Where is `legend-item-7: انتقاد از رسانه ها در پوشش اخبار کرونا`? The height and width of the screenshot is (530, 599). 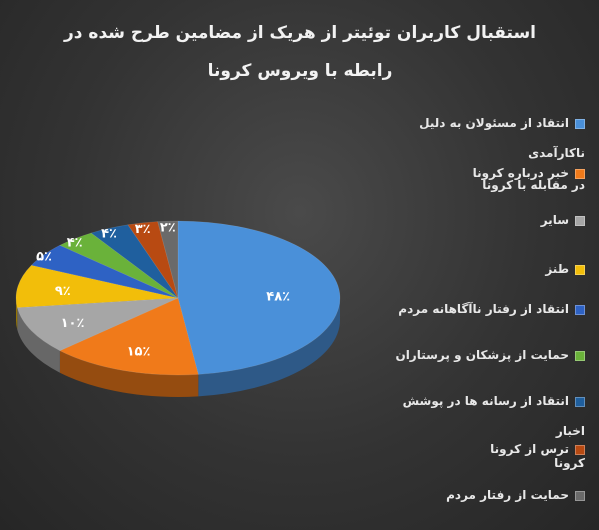 legend-item-7: انتقاد از رسانه ها در پوشش اخبار کرونا is located at coordinates (482, 432).